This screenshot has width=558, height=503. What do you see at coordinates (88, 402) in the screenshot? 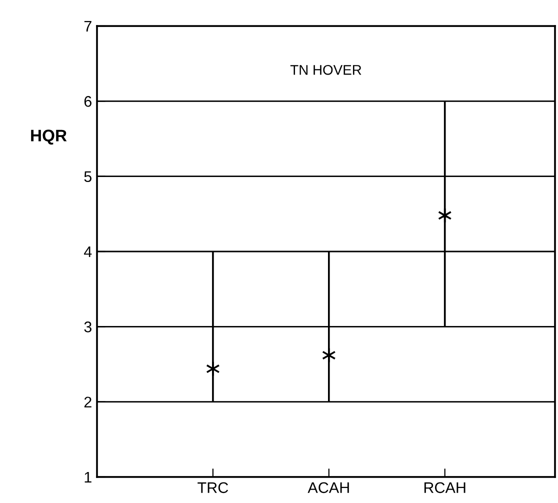
I see `y-tick-label: 2` at bounding box center [88, 402].